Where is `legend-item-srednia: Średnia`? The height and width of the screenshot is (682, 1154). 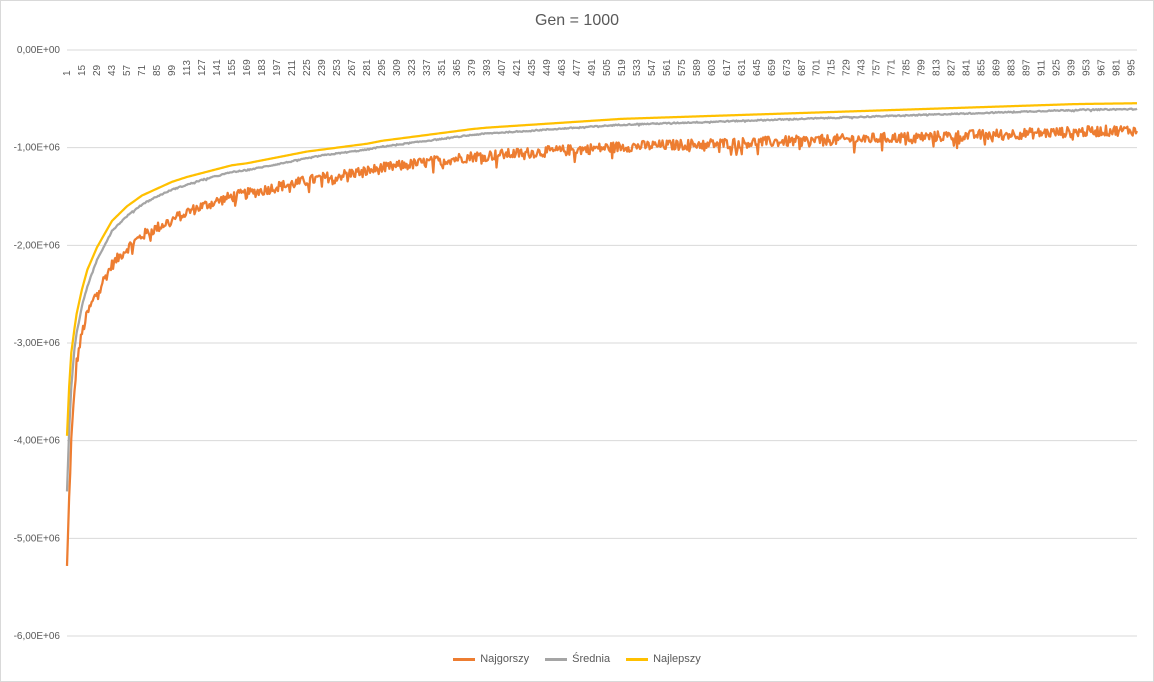 legend-item-srednia: Średnia is located at coordinates (577, 659).